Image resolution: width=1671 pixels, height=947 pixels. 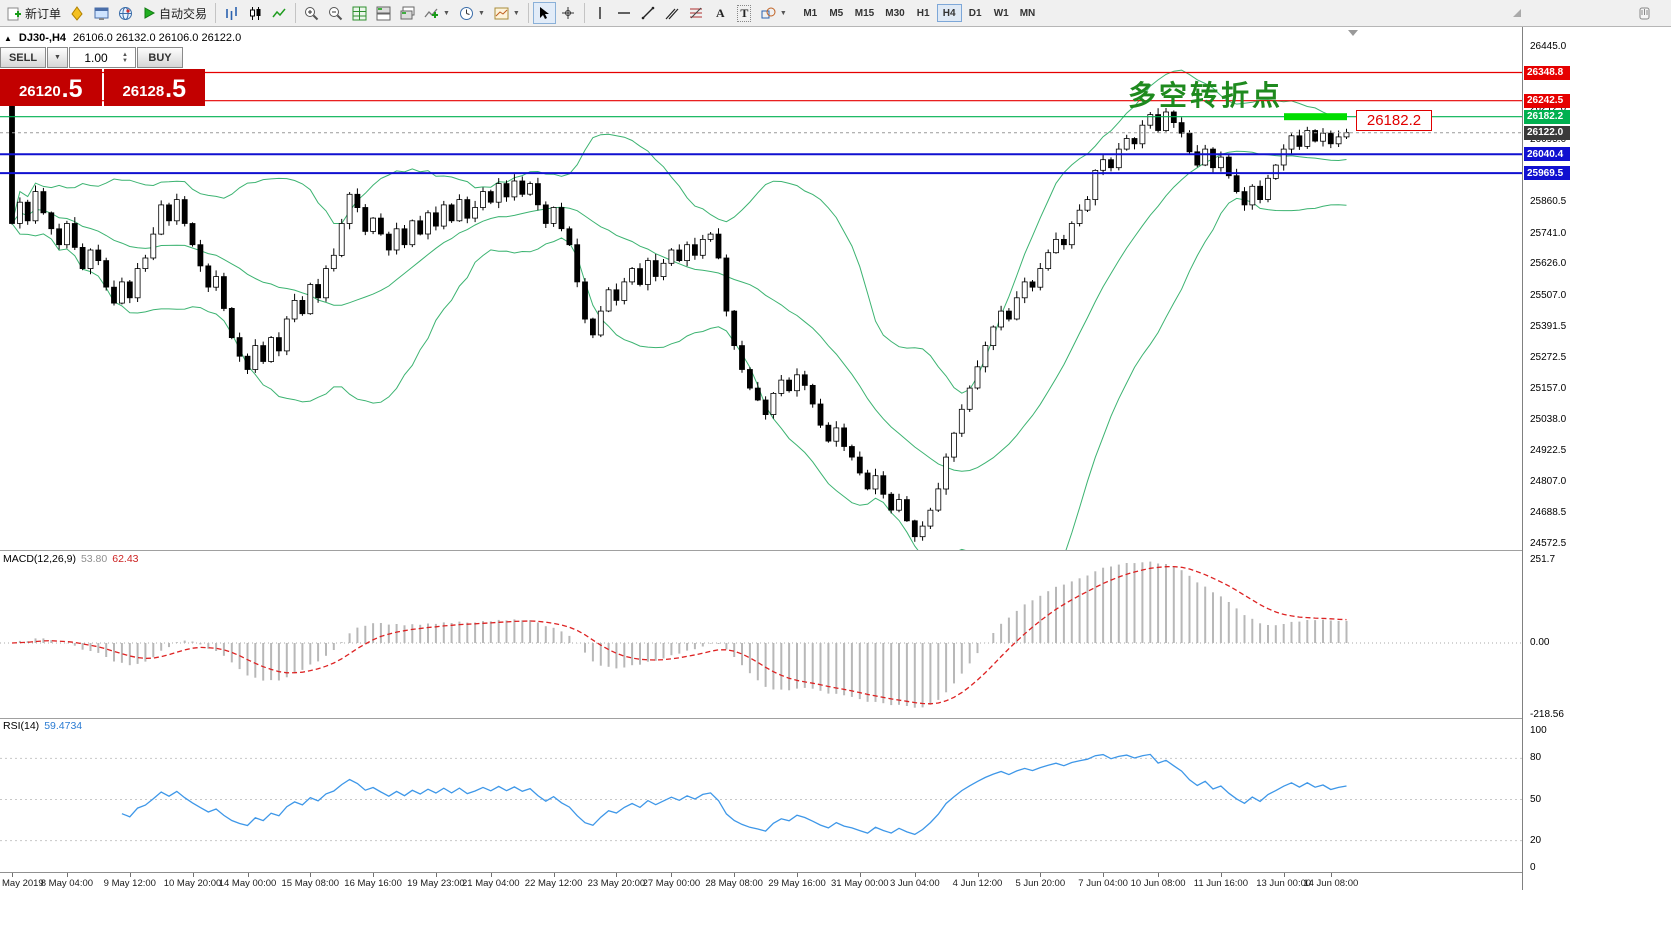 What do you see at coordinates (810, 13) in the screenshot?
I see `timeframe-button-M1: M1` at bounding box center [810, 13].